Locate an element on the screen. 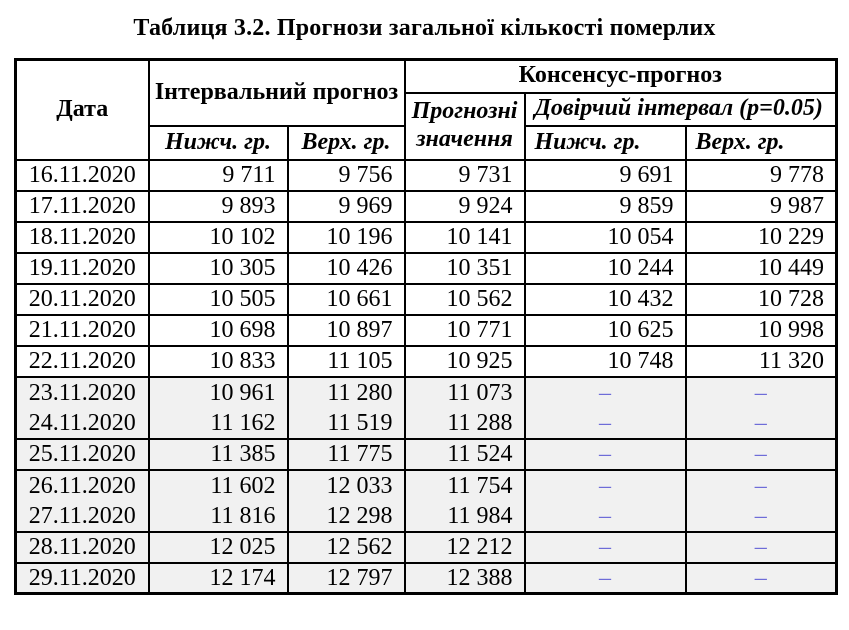 The width and height of the screenshot is (849, 630). interval-lower-cell: 11 816 is located at coordinates (218, 516).